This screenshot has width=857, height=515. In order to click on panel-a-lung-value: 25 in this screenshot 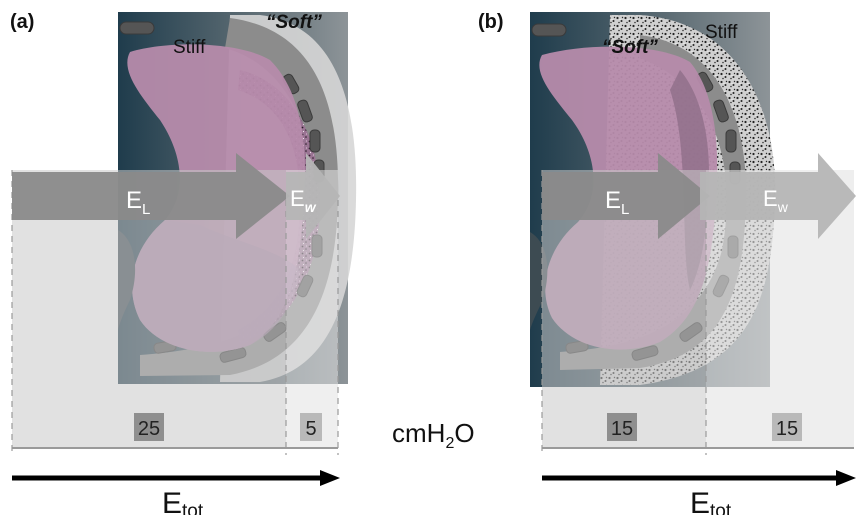, I will do `click(149, 429)`.